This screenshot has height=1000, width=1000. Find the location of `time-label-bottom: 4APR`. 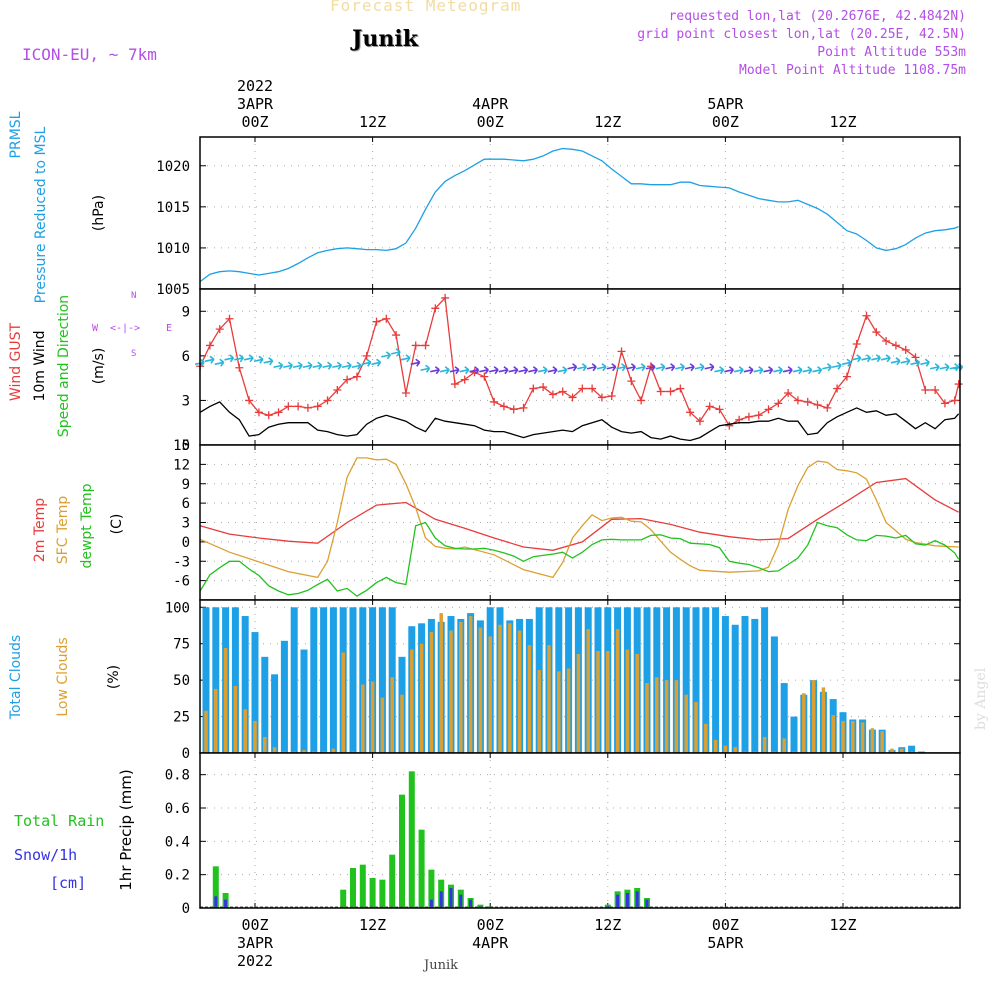

time-label-bottom: 4APR is located at coordinates (490, 943).